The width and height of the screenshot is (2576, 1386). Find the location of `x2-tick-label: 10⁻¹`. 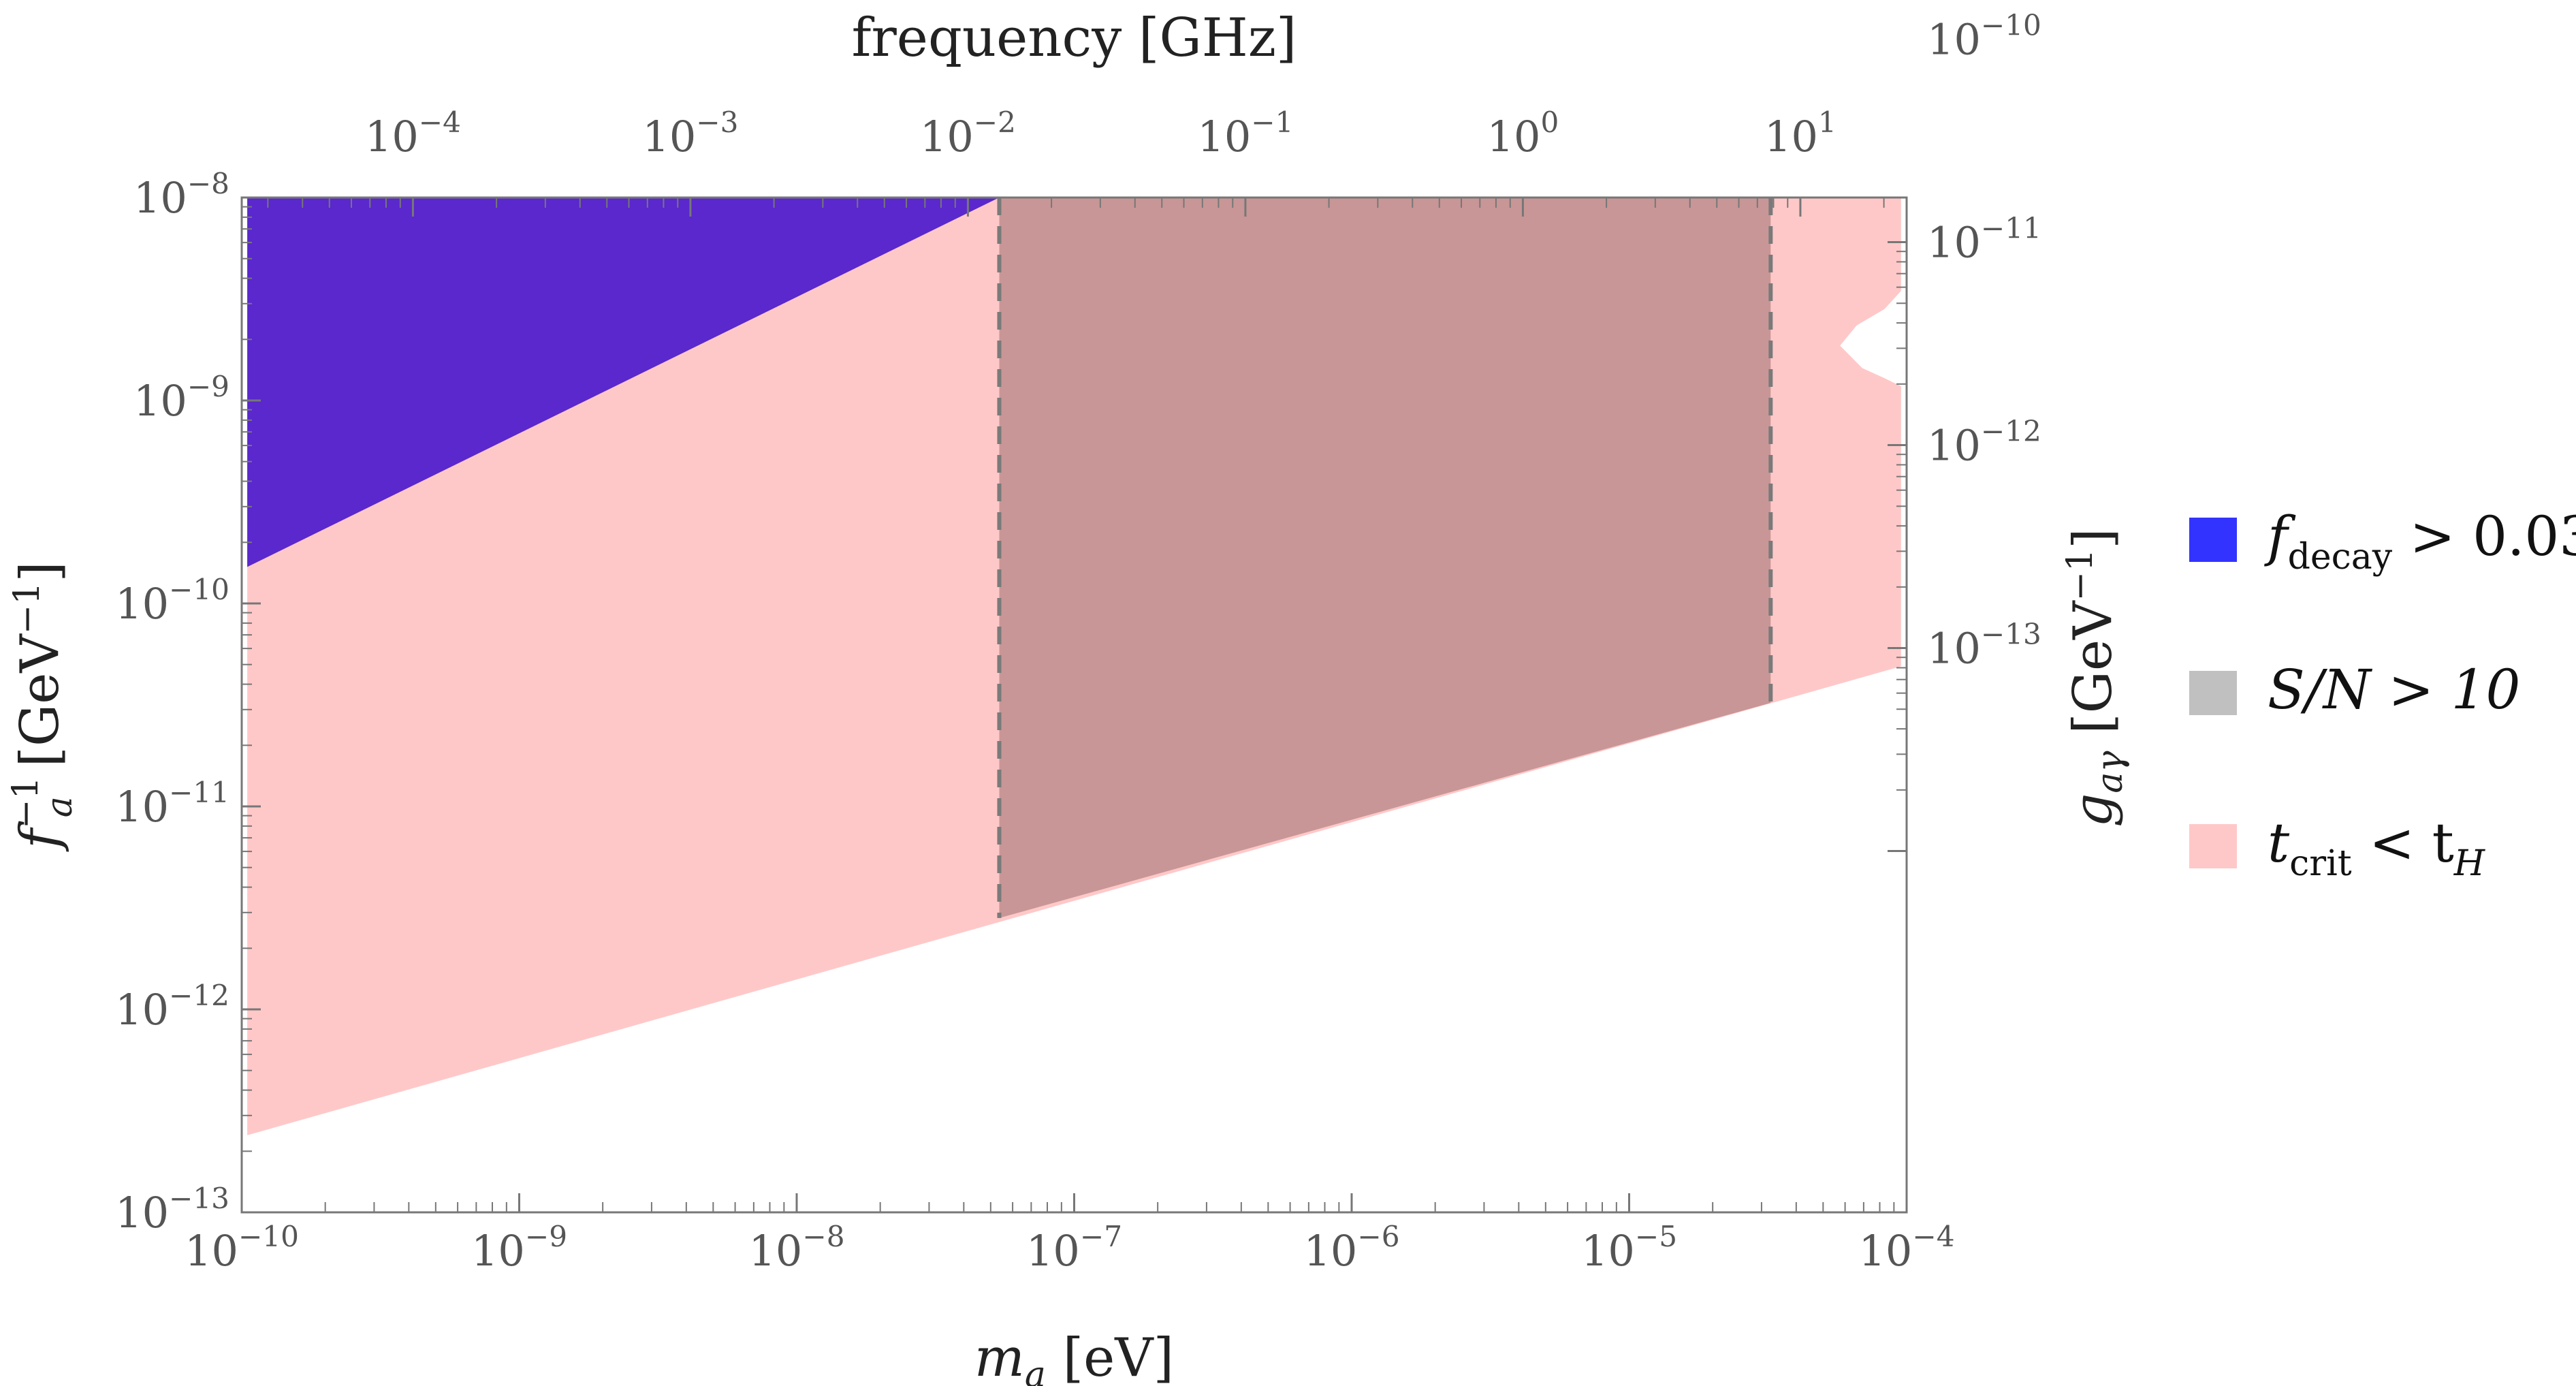

x2-tick-label: 10⁻¹ is located at coordinates (1245, 133).